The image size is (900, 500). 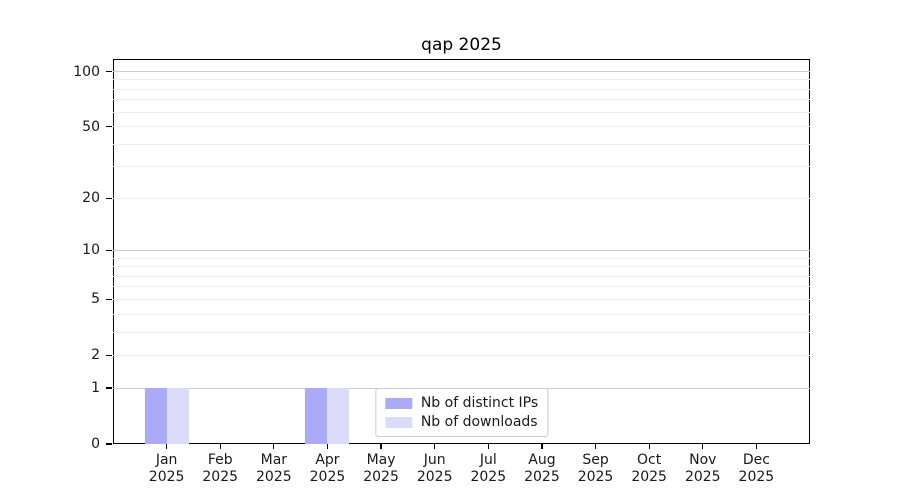 What do you see at coordinates (479, 422) in the screenshot?
I see `legend-label-nb-of-downloads: Nb of downloads` at bounding box center [479, 422].